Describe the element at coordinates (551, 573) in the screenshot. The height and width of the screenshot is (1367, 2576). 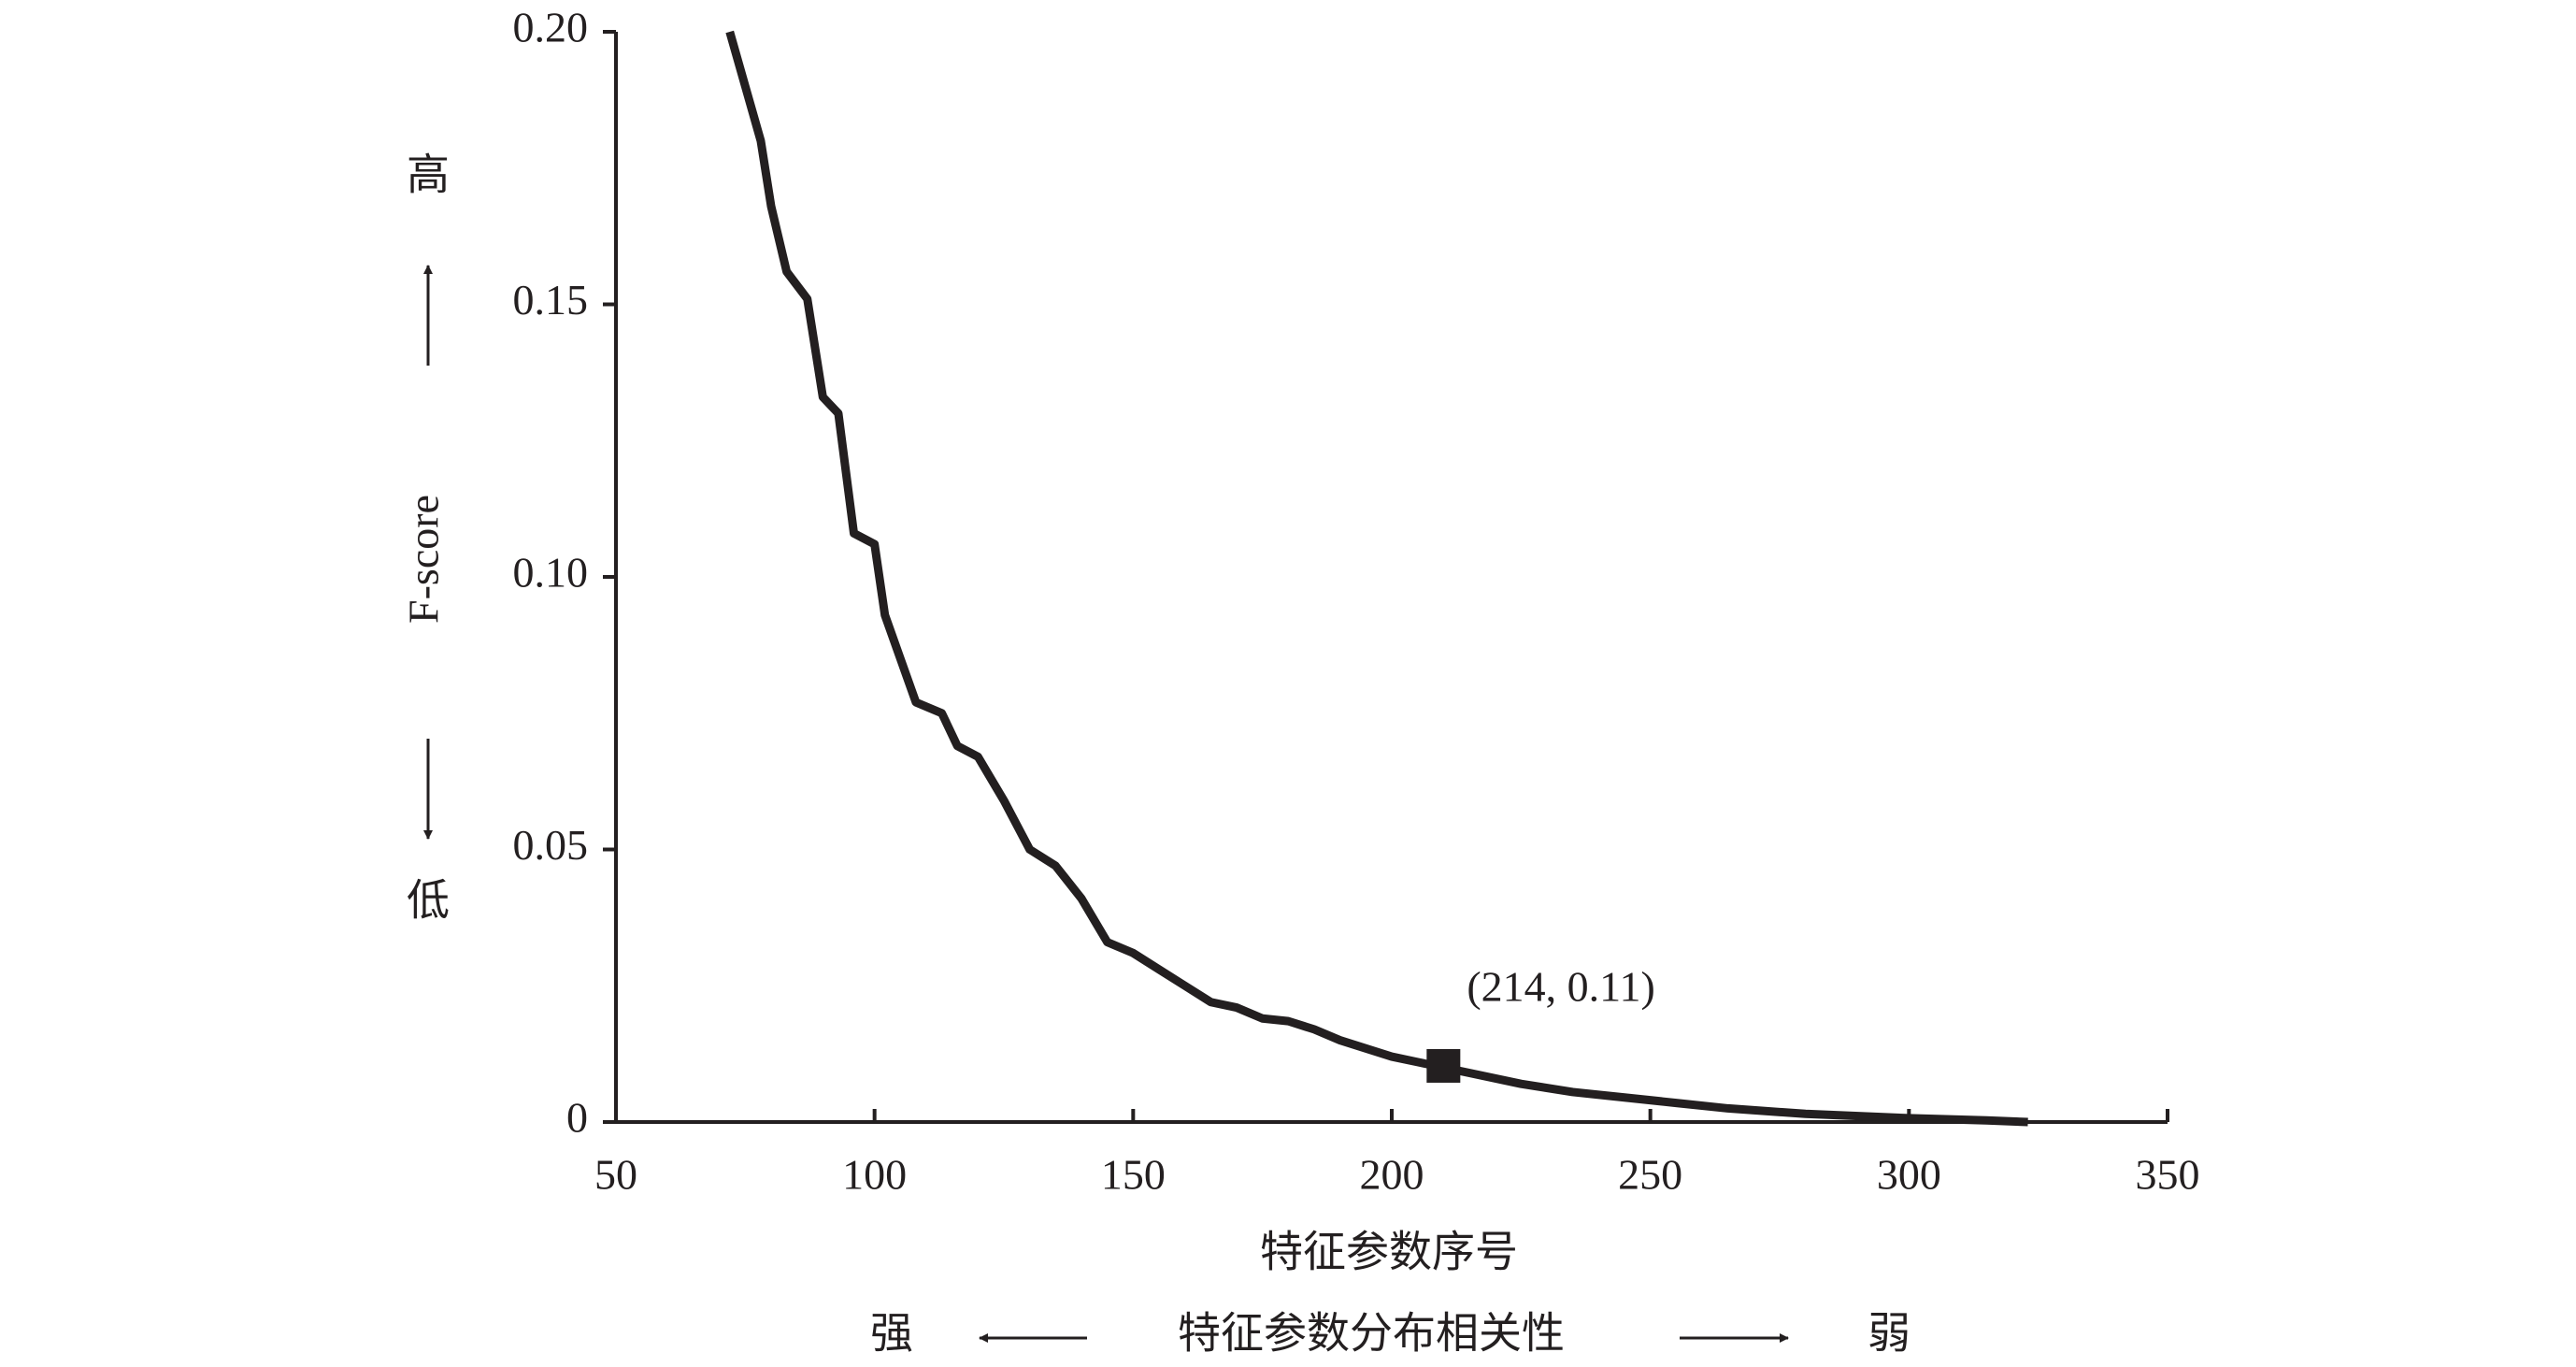
I see `y-tick-label: 0.10` at that location.